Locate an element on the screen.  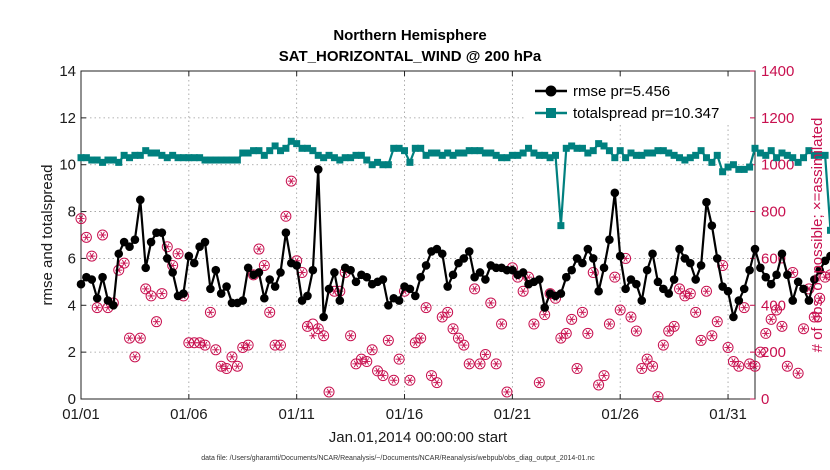
chart-title-line2: SAT_HORIZONTAL_WIND @ 200 hPa is located at coordinates (410, 56).